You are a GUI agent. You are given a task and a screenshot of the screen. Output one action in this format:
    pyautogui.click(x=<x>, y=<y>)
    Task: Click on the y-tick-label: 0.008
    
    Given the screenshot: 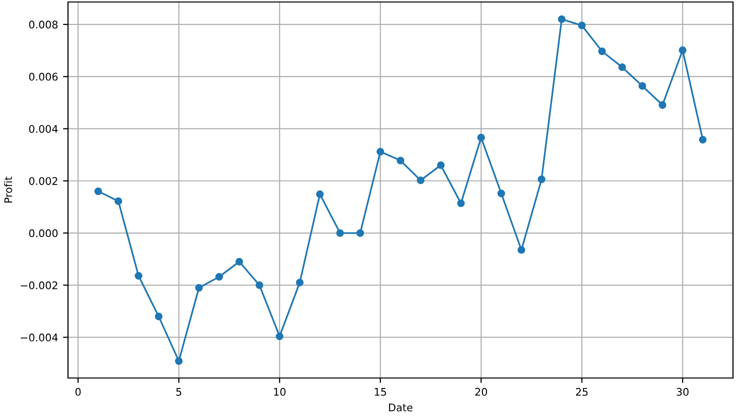 What is the action you would take?
    pyautogui.click(x=43, y=24)
    